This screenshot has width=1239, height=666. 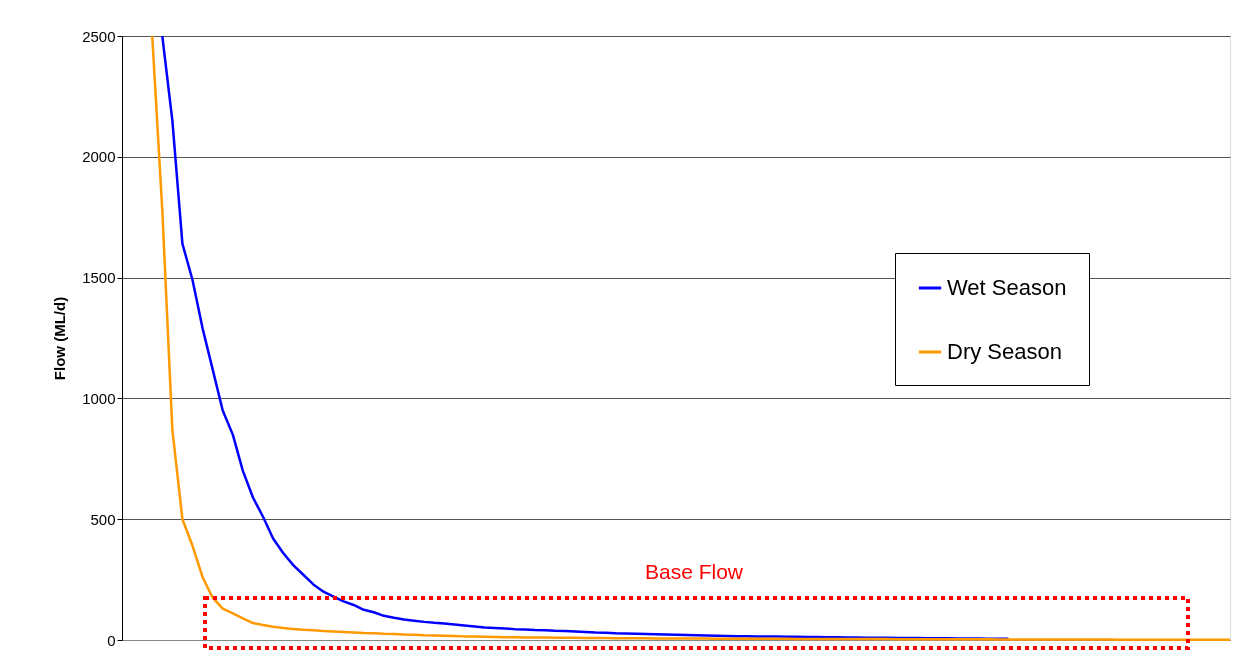 I want to click on y-tick-label: 1500, so click(x=99, y=278).